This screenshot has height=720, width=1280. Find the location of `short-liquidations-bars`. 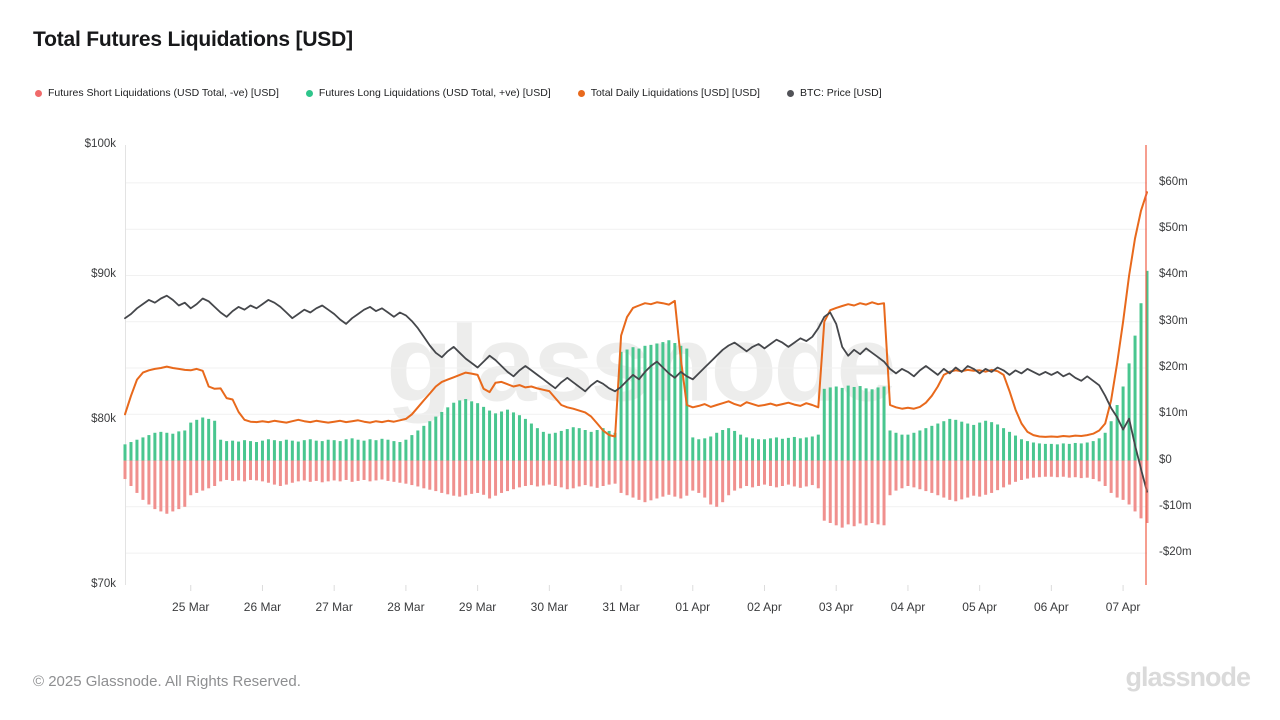

short-liquidations-bars is located at coordinates (636, 494).